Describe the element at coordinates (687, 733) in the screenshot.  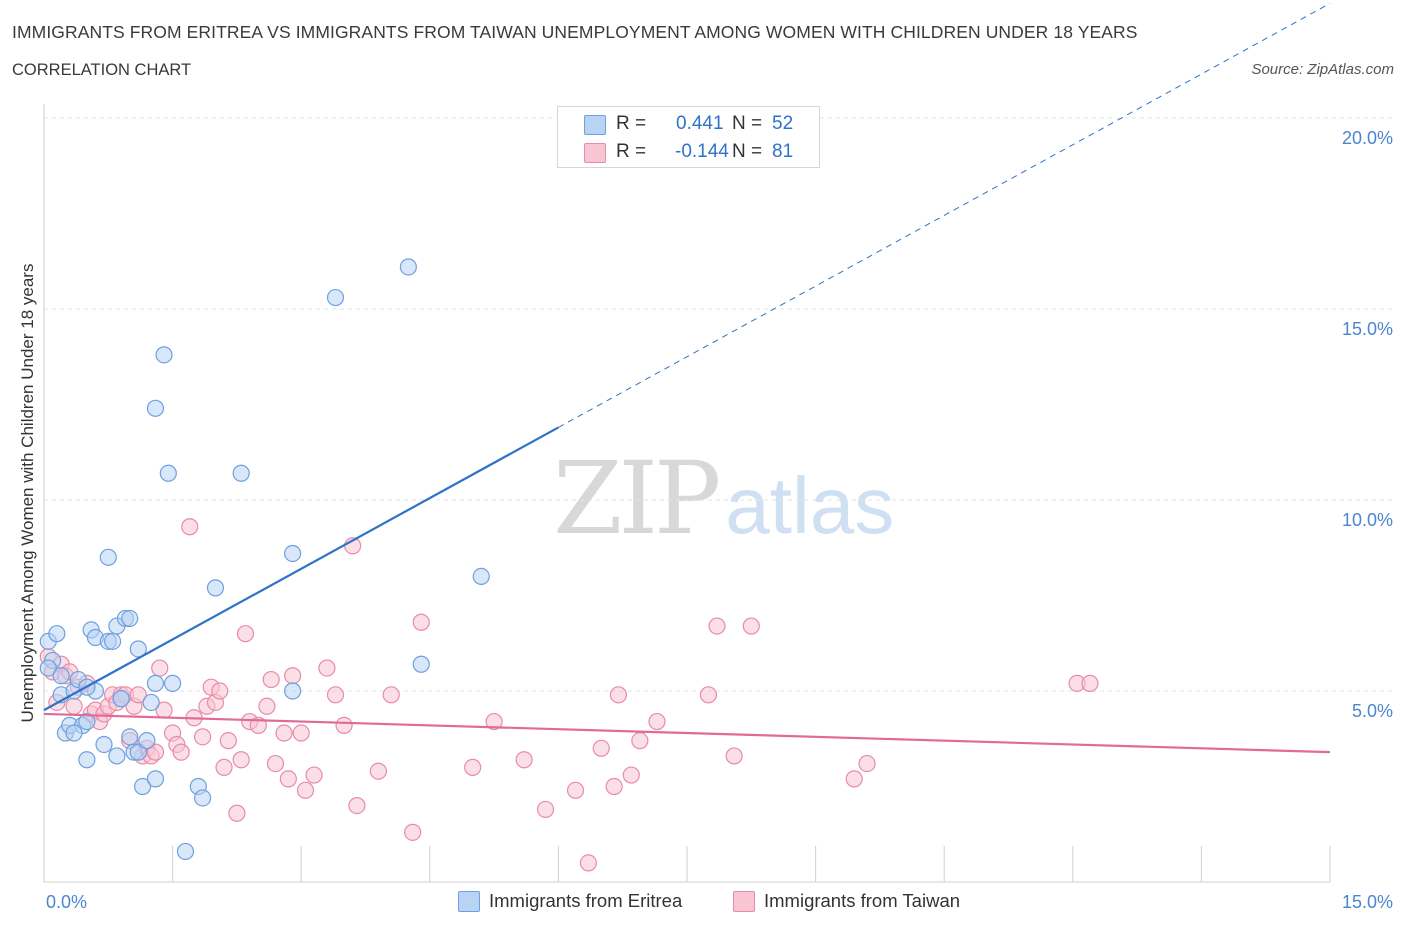
I see `trend-line-taiwan` at that location.